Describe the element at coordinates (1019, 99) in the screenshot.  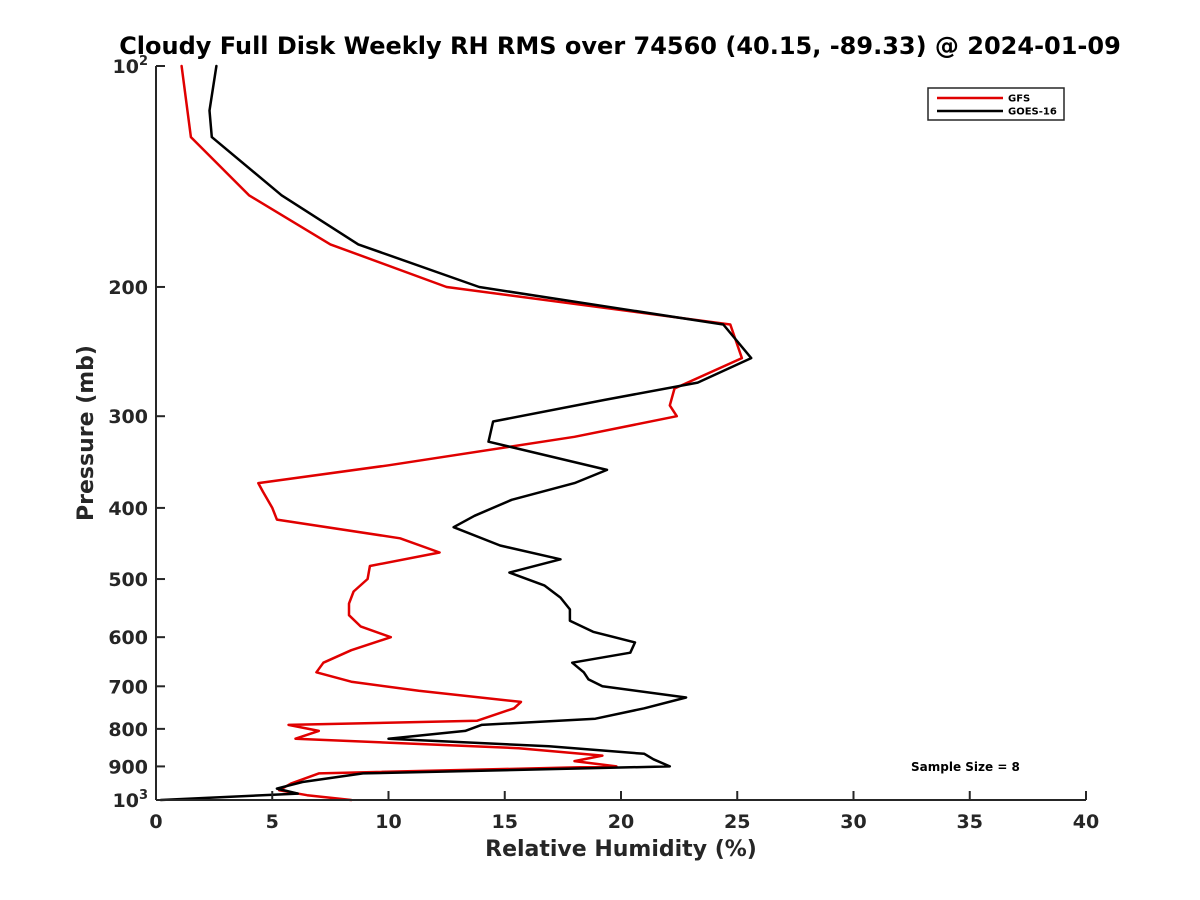
I see `legend-label-gfs: GFS` at that location.